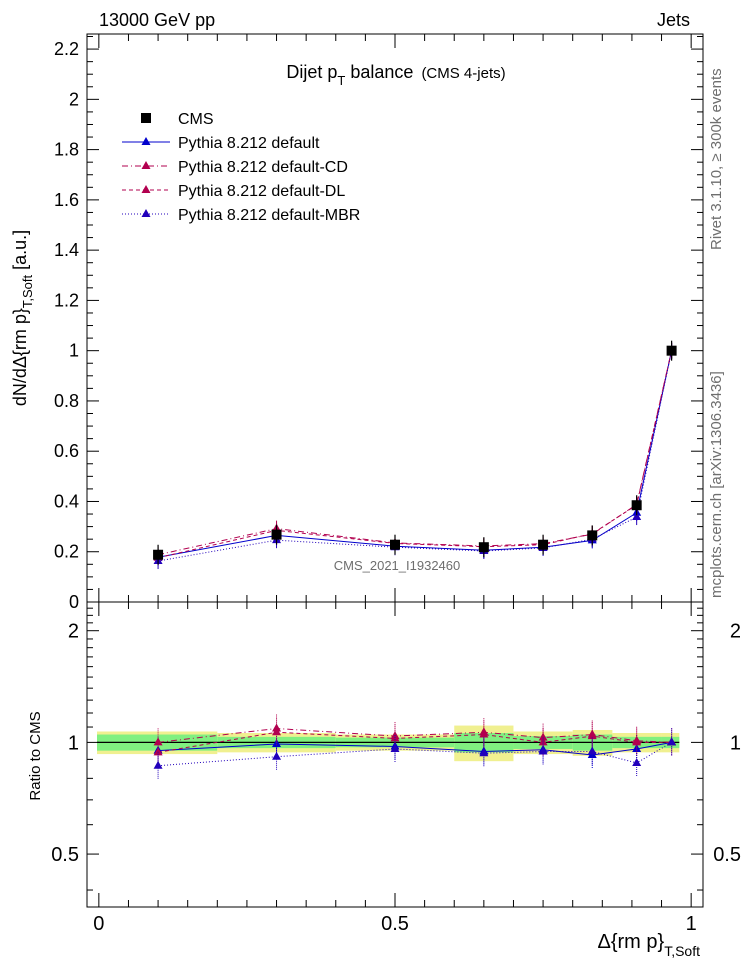 The image size is (746, 972). I want to click on legend-item-0: Pythia 8.212 default, so click(221, 143).